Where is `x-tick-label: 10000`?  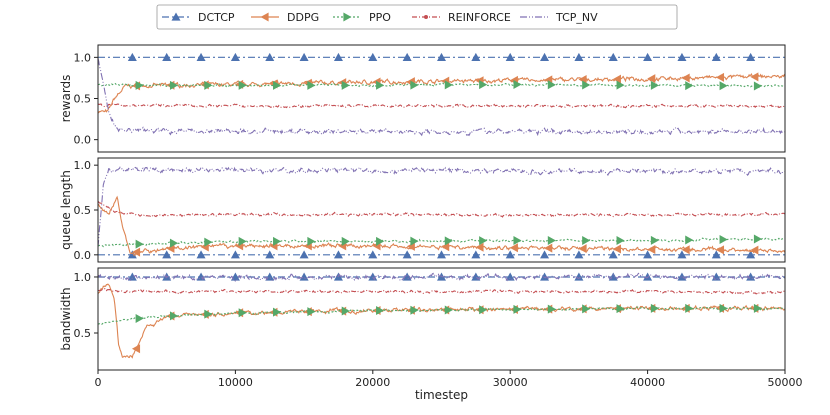 x-tick-label: 10000 is located at coordinates (235, 382).